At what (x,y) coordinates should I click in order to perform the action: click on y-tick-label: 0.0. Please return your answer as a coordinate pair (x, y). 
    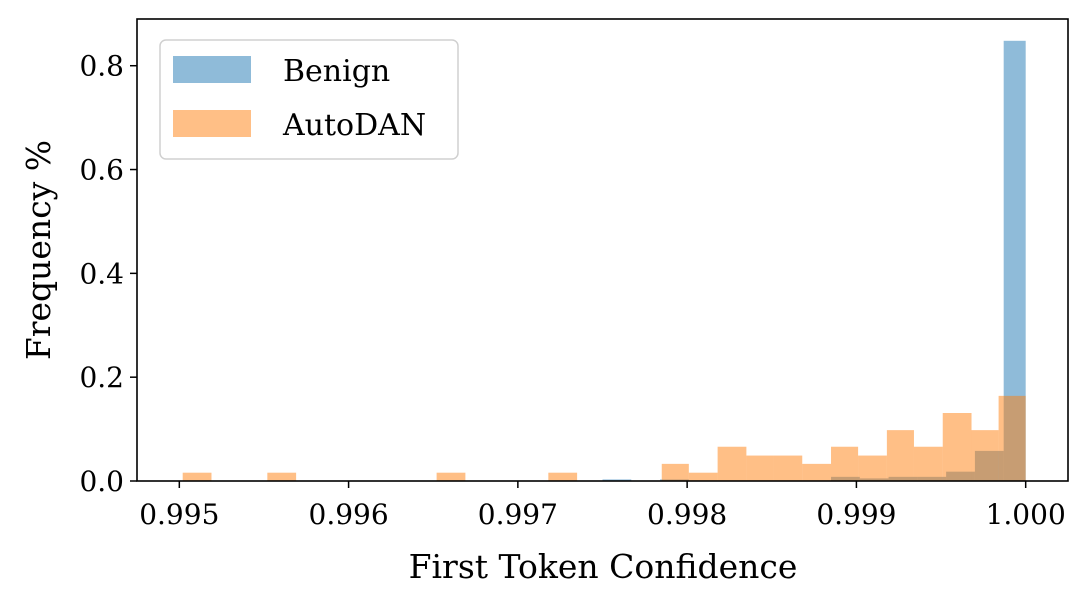
    Looking at the image, I should click on (101, 481).